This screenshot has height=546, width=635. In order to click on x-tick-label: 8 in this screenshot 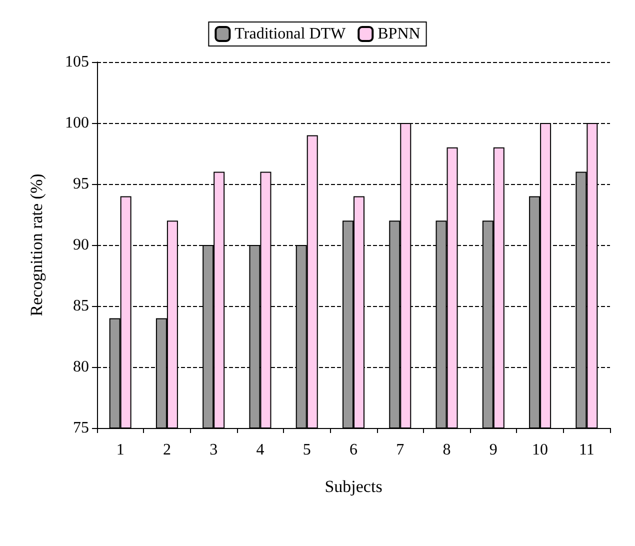, I will do `click(446, 450)`.